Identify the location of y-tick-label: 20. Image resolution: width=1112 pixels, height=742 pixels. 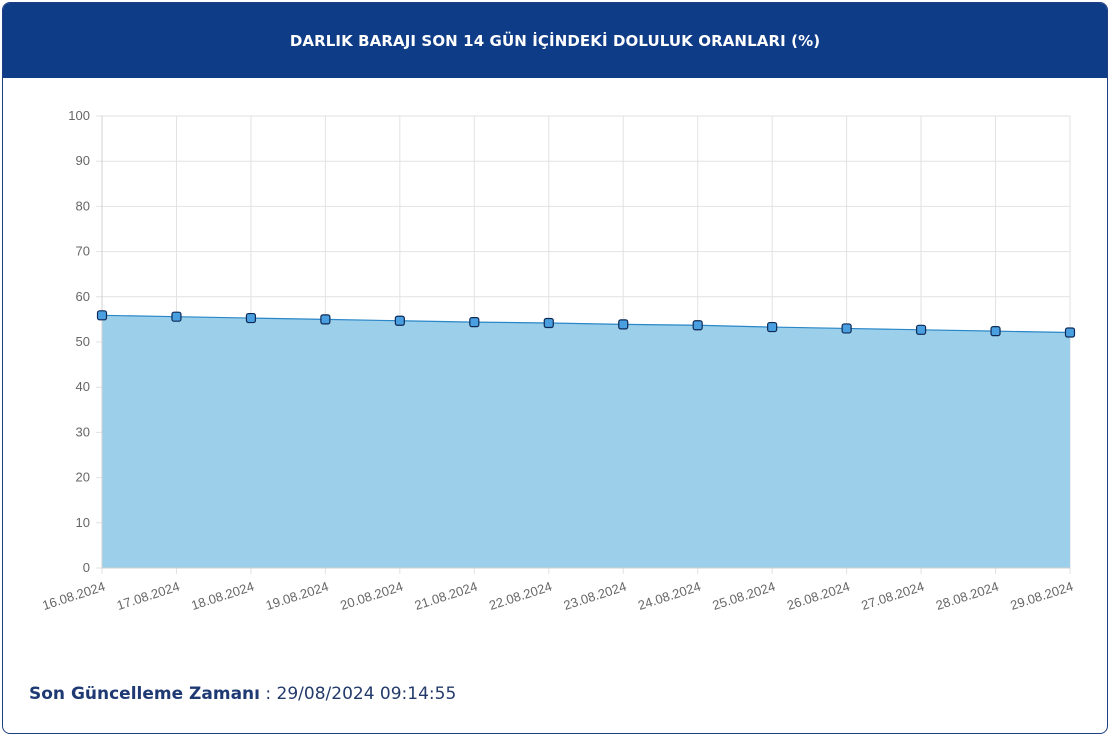
(83, 477).